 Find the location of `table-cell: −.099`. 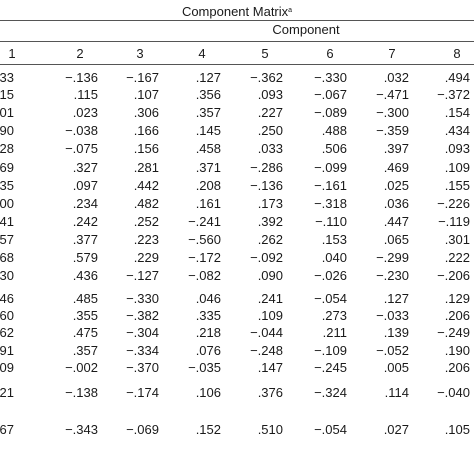

table-cell: −.099 is located at coordinates (330, 167).